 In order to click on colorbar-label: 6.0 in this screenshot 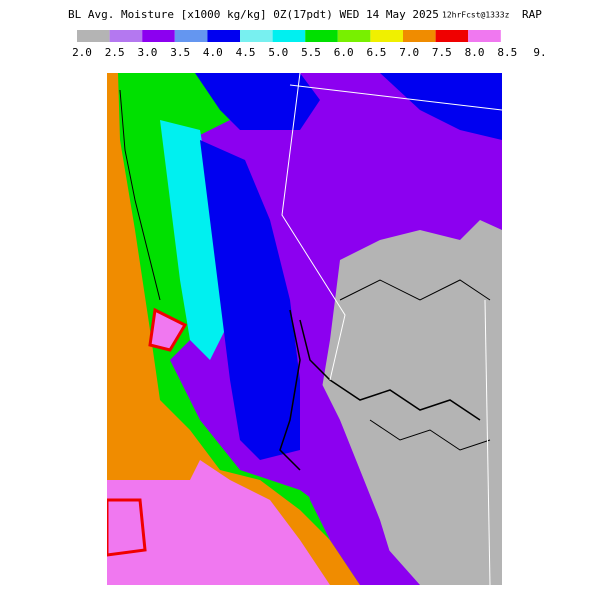, I will do `click(344, 52)`.